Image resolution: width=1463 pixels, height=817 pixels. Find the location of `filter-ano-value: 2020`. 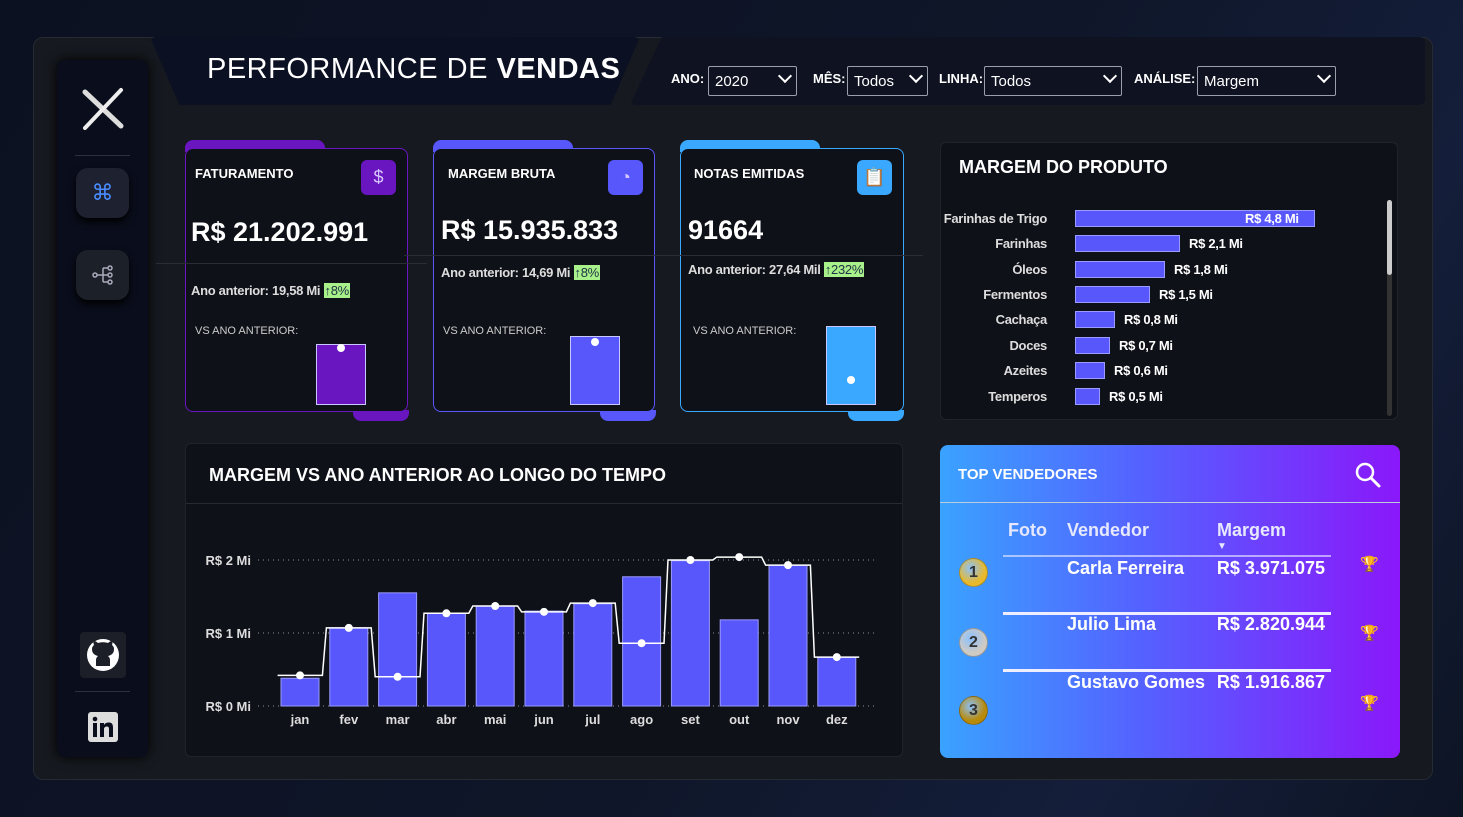

filter-ano-value: 2020 is located at coordinates (732, 81).